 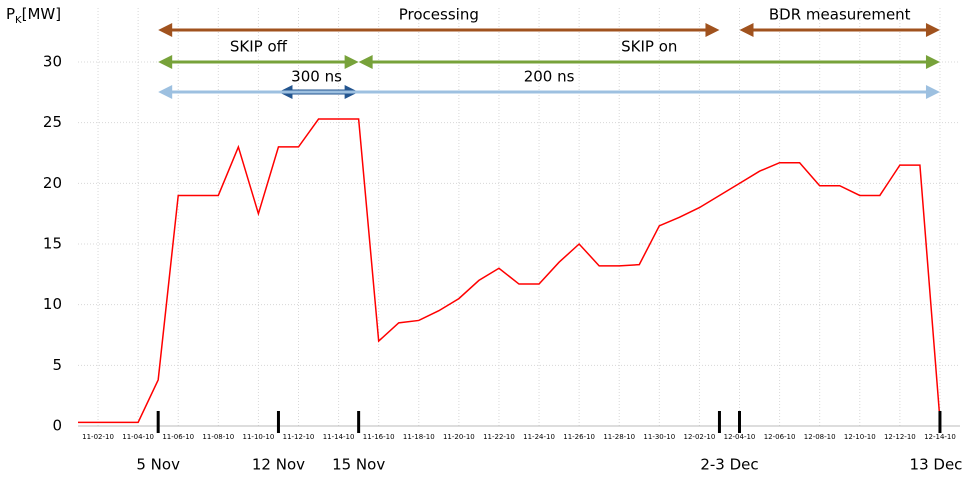 I want to click on y-tick-label: 15, so click(x=52, y=244).